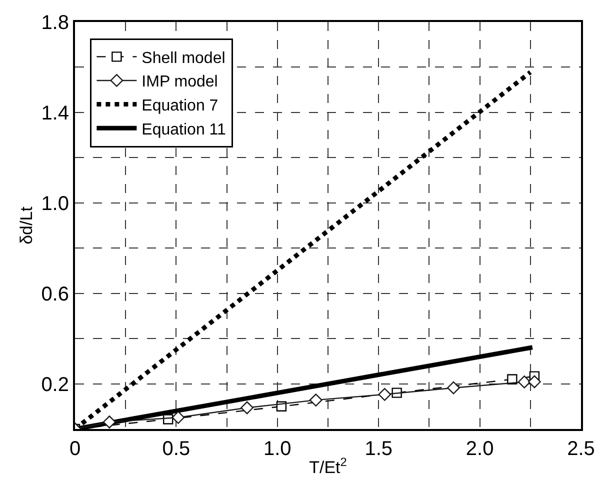 Image resolution: width=607 pixels, height=486 pixels. Describe the element at coordinates (180, 82) in the screenshot. I see `legend-label: IMP model` at that location.